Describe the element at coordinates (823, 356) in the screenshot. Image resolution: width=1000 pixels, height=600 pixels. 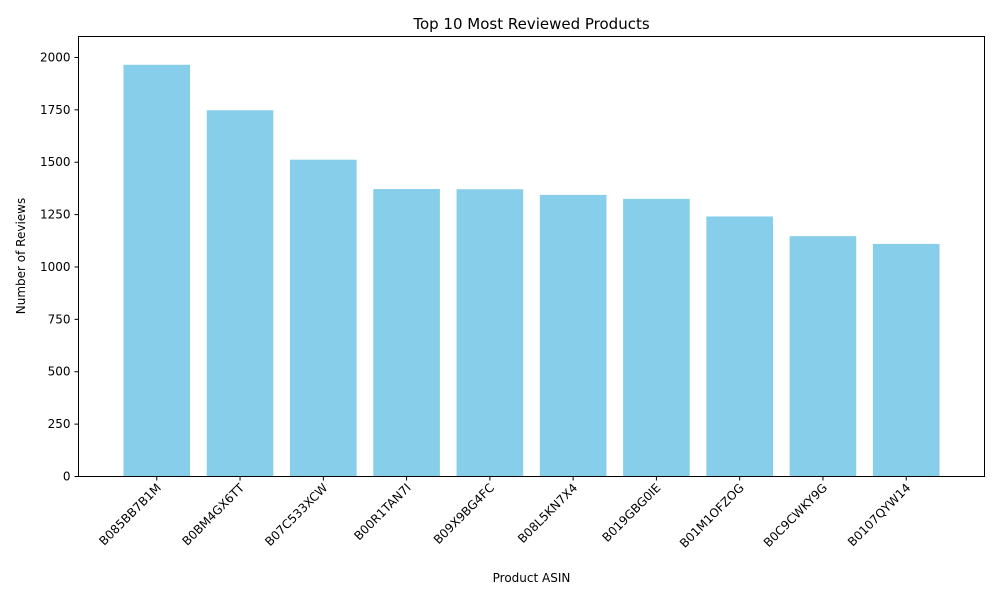
I see `bar-B0C9CWKY9G` at that location.